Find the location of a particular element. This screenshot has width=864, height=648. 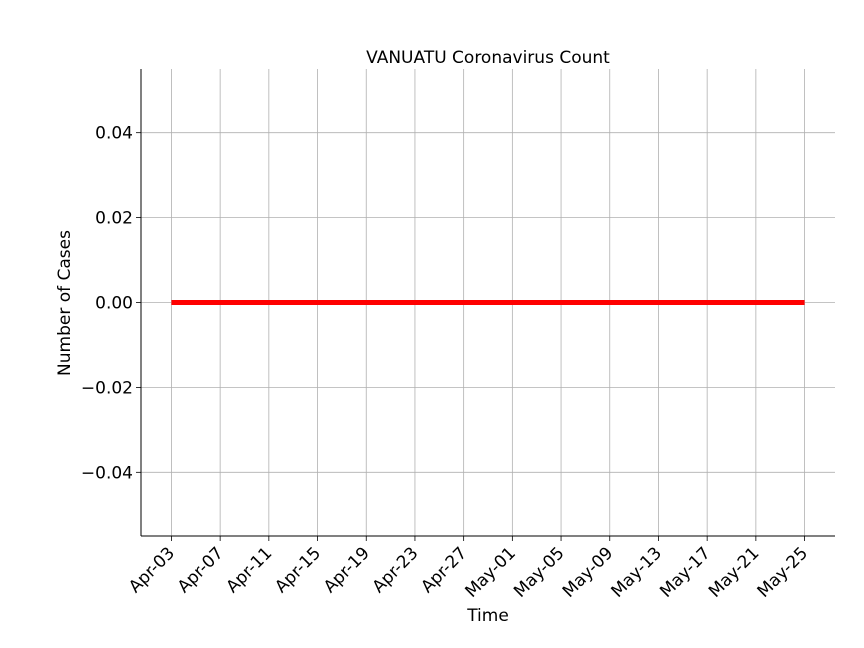

x-tick-label: May-05 is located at coordinates (539, 572).